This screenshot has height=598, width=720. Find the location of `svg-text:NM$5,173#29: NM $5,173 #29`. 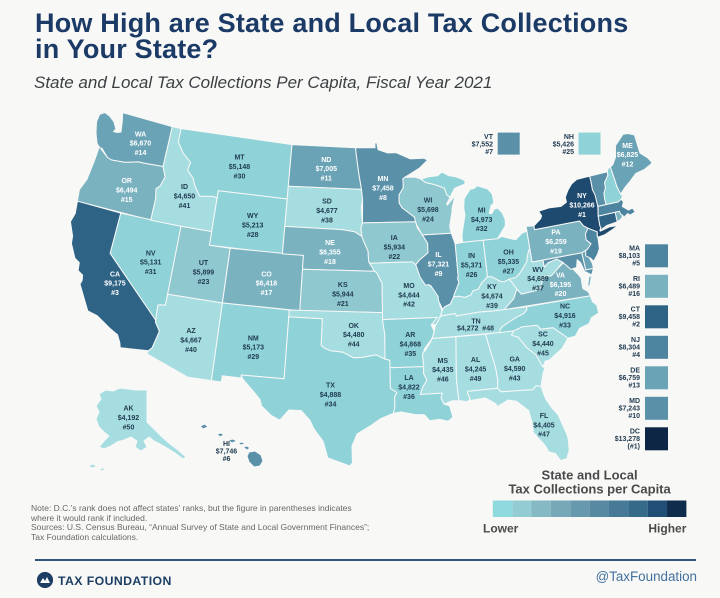

svg-text:NM$5,173#29: NM $5,173 #29 is located at coordinates (254, 348).